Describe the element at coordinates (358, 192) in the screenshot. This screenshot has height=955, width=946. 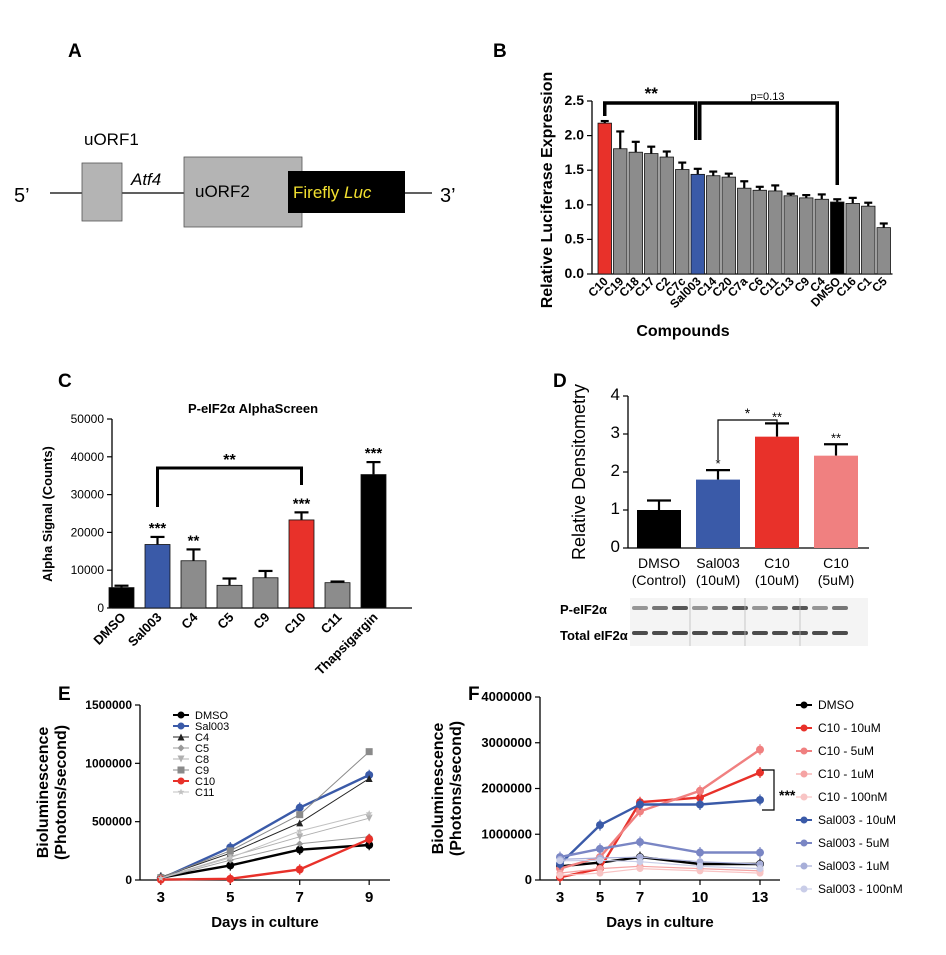
I see `luc-label: Luc` at that location.